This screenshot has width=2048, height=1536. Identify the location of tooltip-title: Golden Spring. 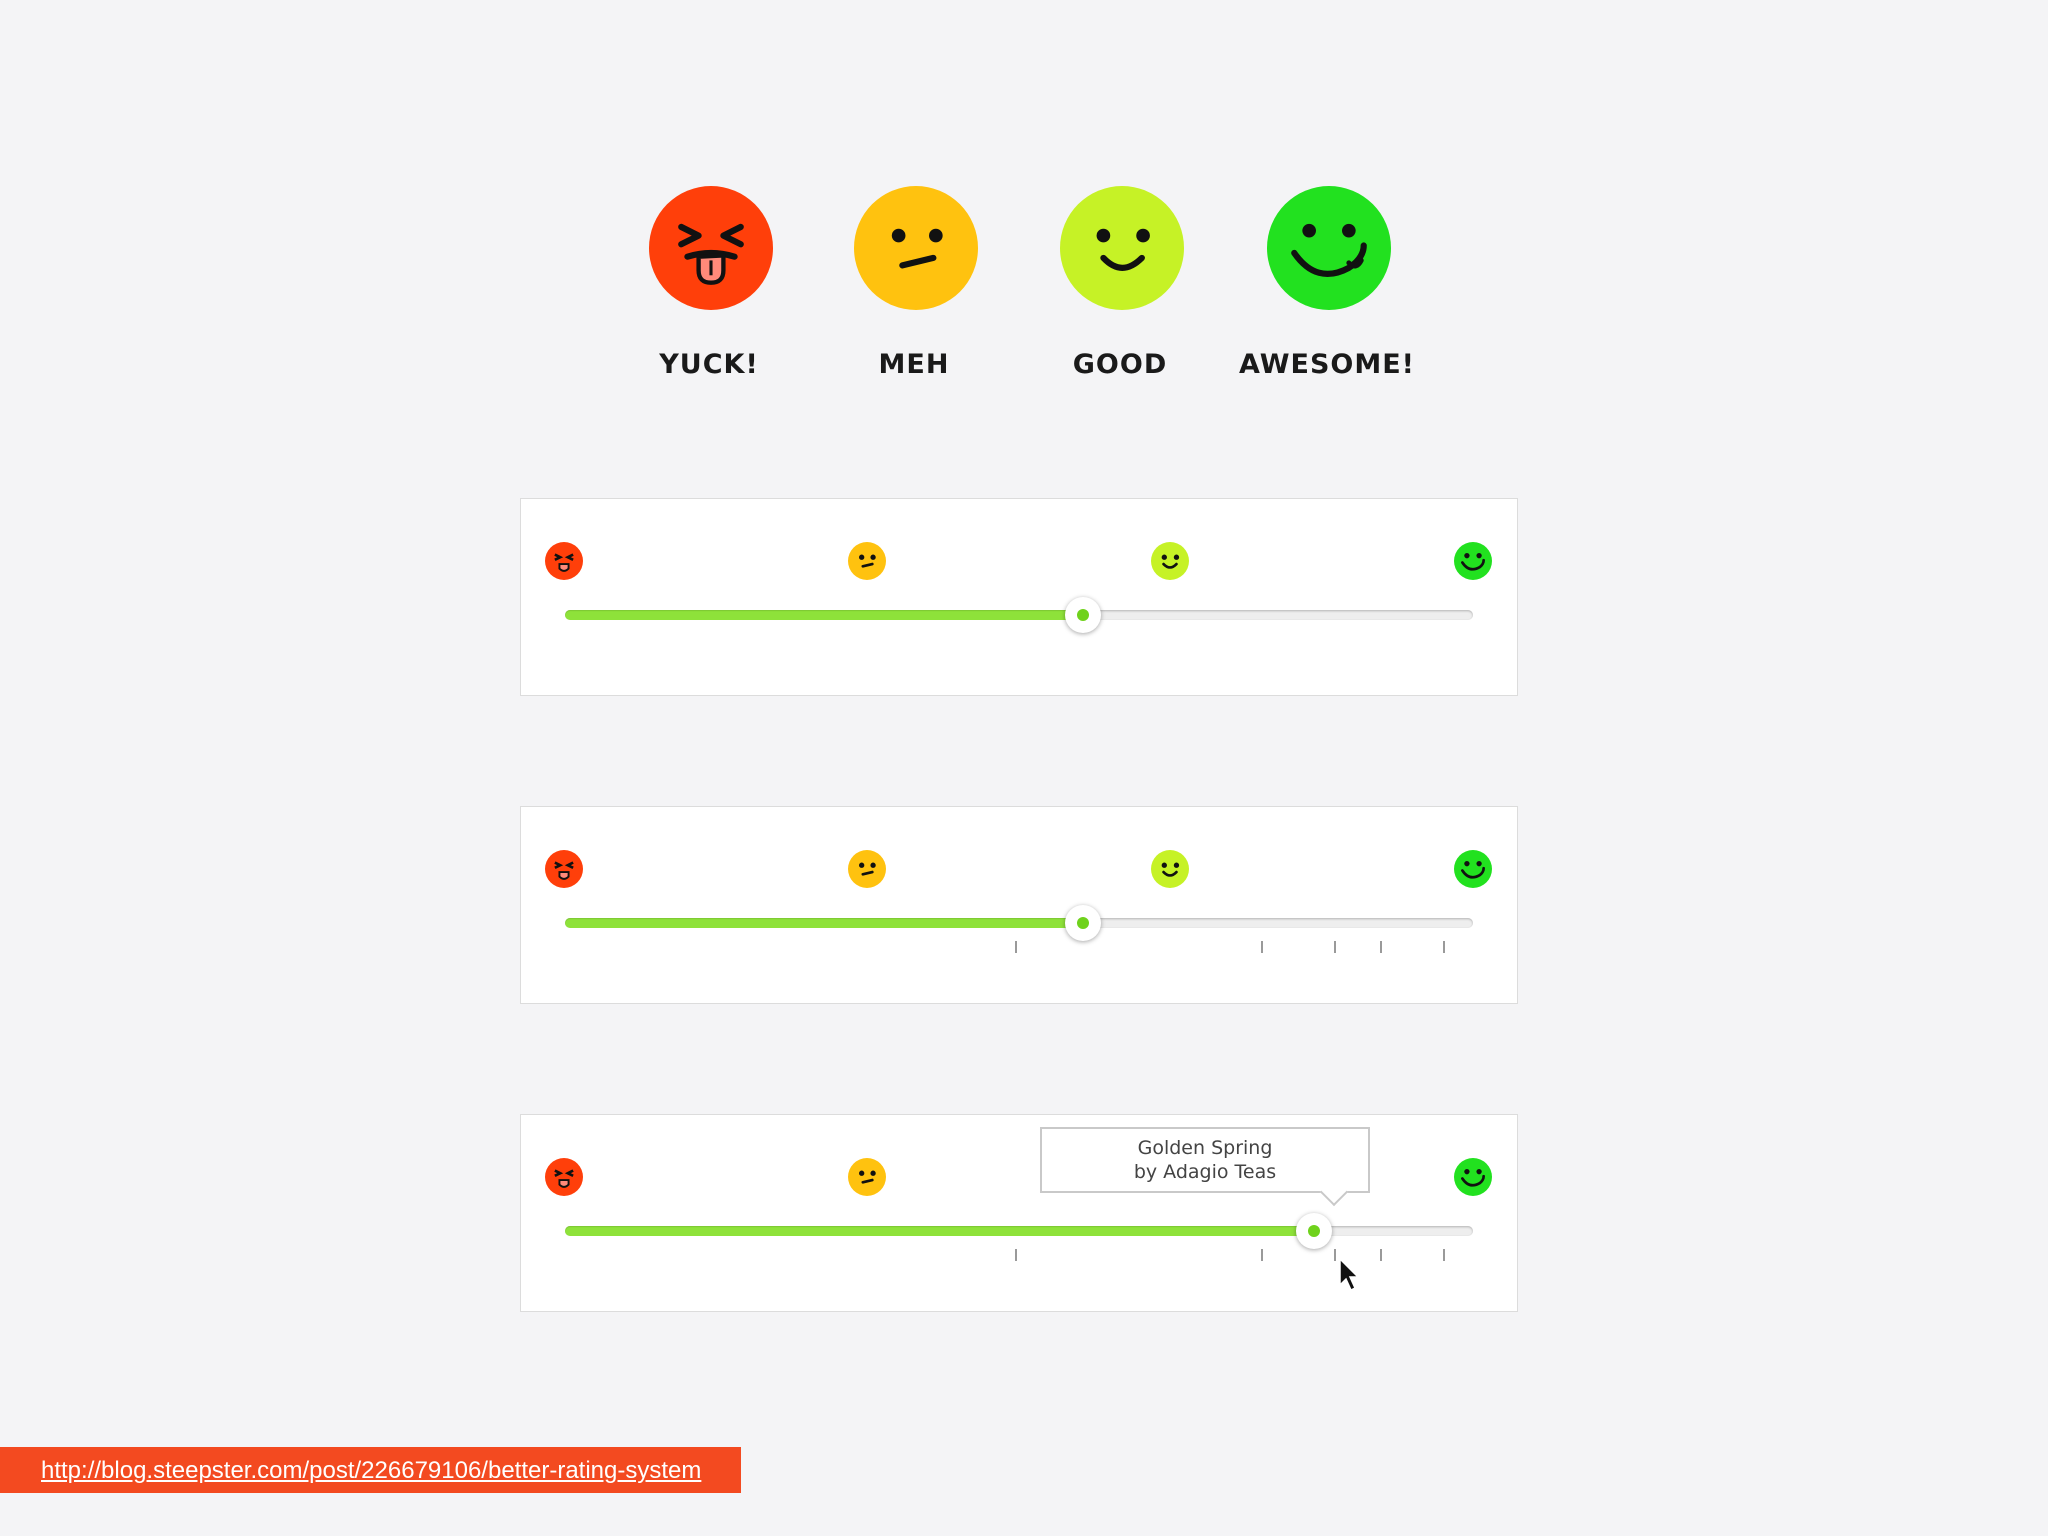
(1205, 1148).